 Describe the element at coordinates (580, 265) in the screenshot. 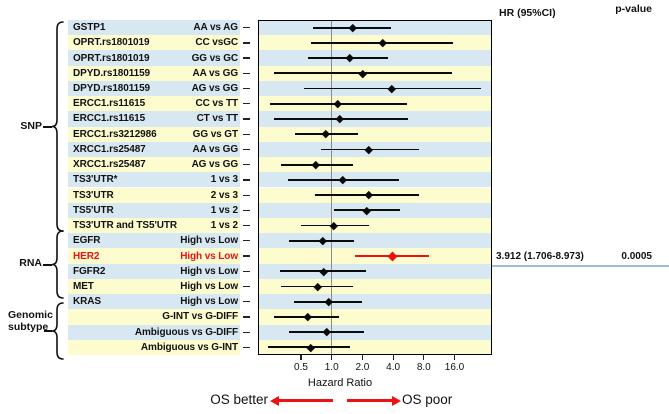

I see `annotation-rule` at that location.